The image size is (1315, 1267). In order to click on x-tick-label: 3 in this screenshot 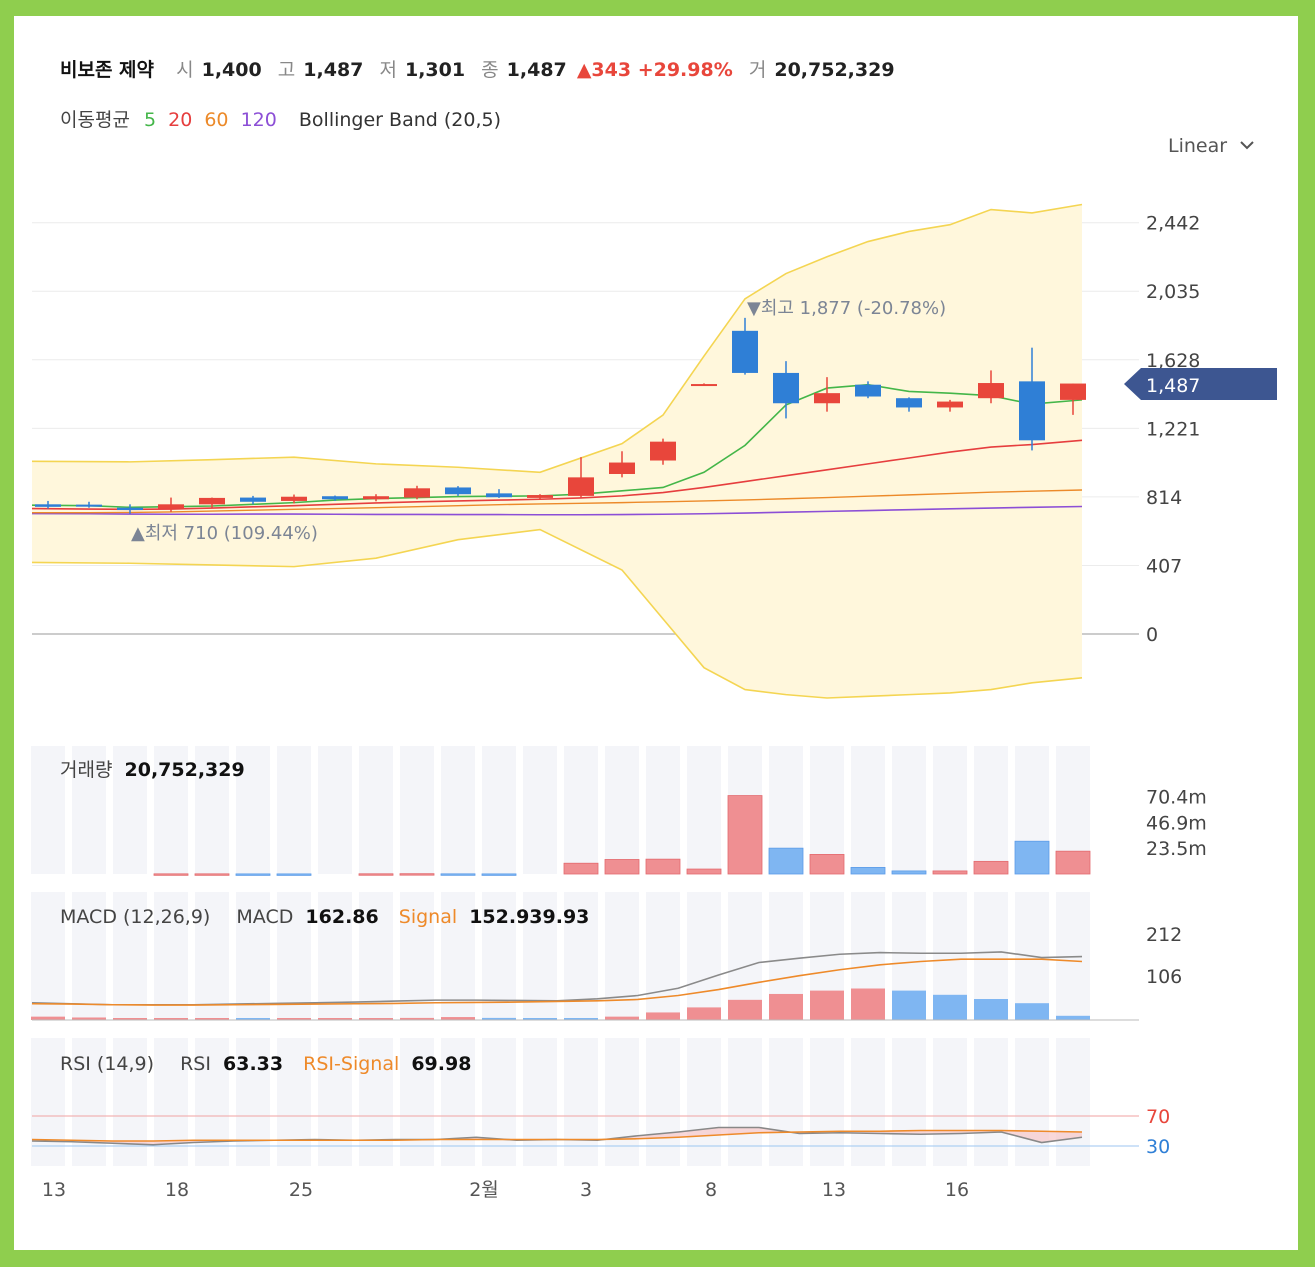, I will do `click(586, 1190)`.